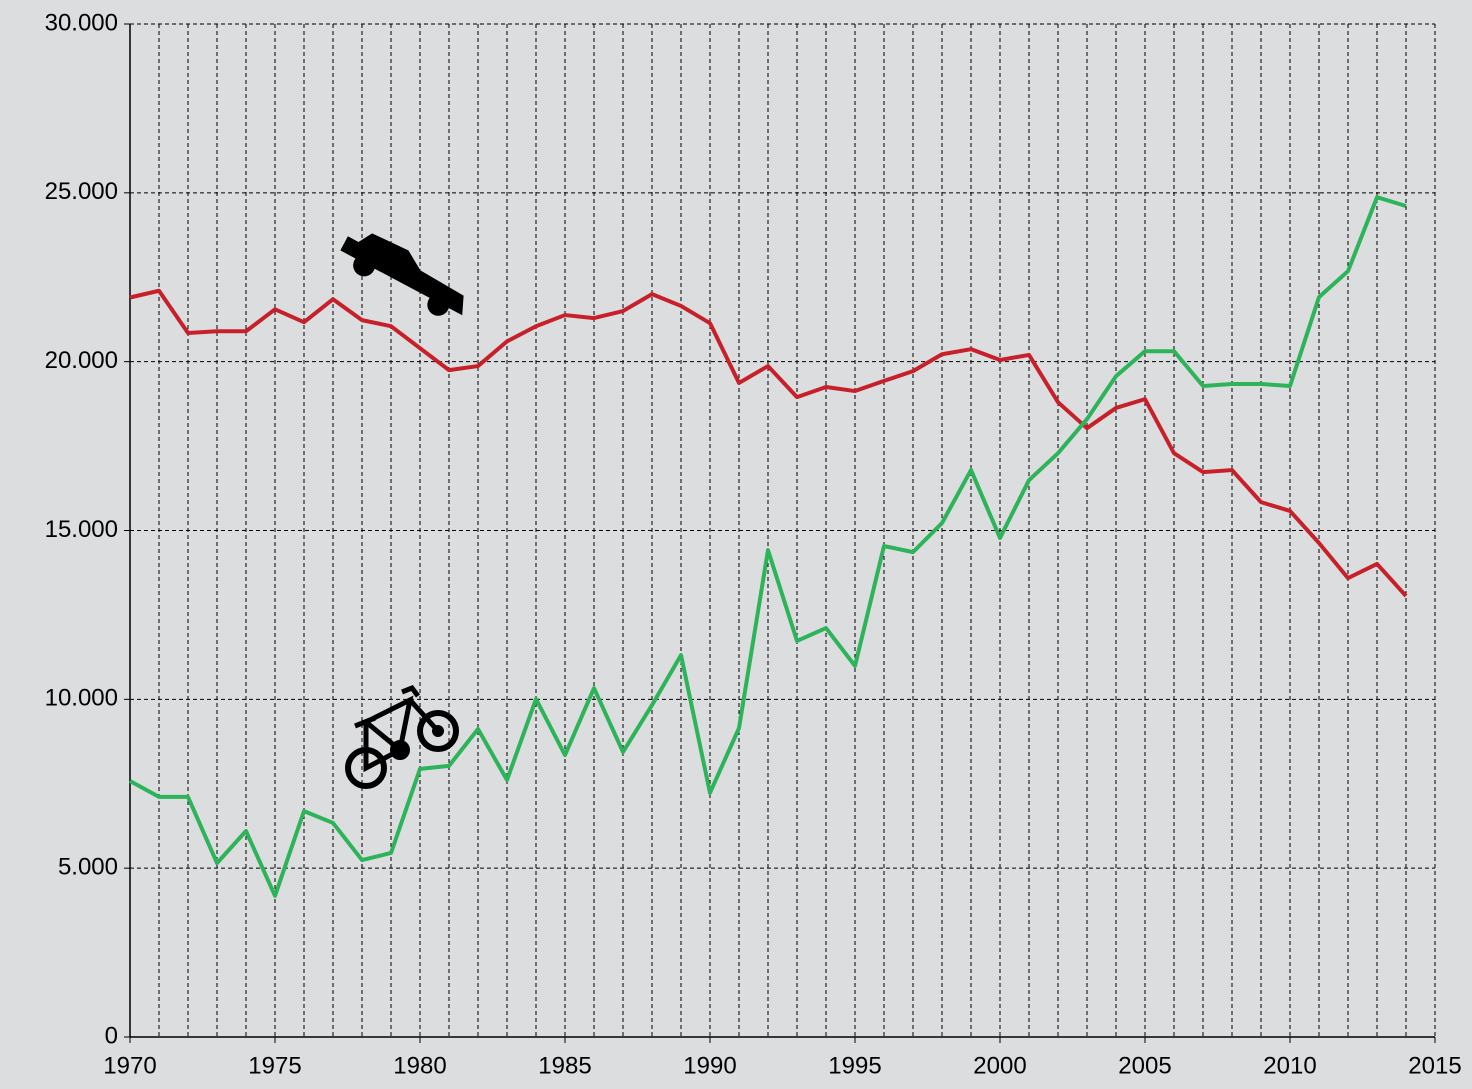  Describe the element at coordinates (1144, 1065) in the screenshot. I see `x-tick-label: 2005` at that location.